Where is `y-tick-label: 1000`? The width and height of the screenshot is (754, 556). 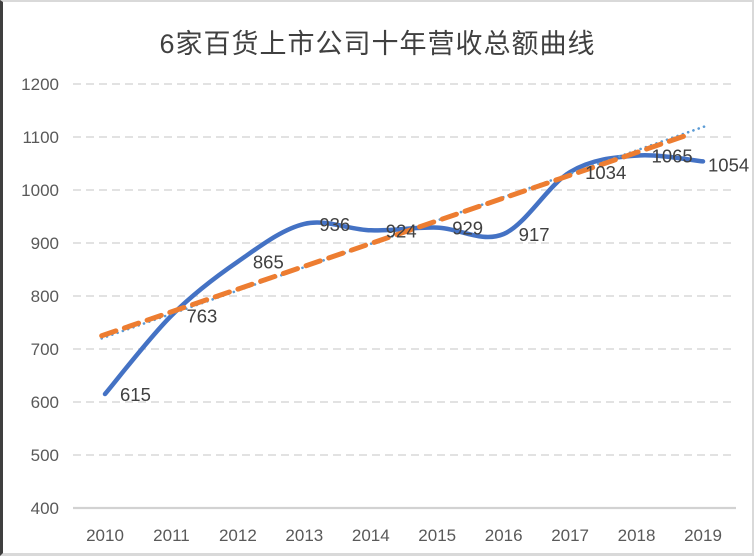 y-tick-label: 1000 is located at coordinates (40, 190).